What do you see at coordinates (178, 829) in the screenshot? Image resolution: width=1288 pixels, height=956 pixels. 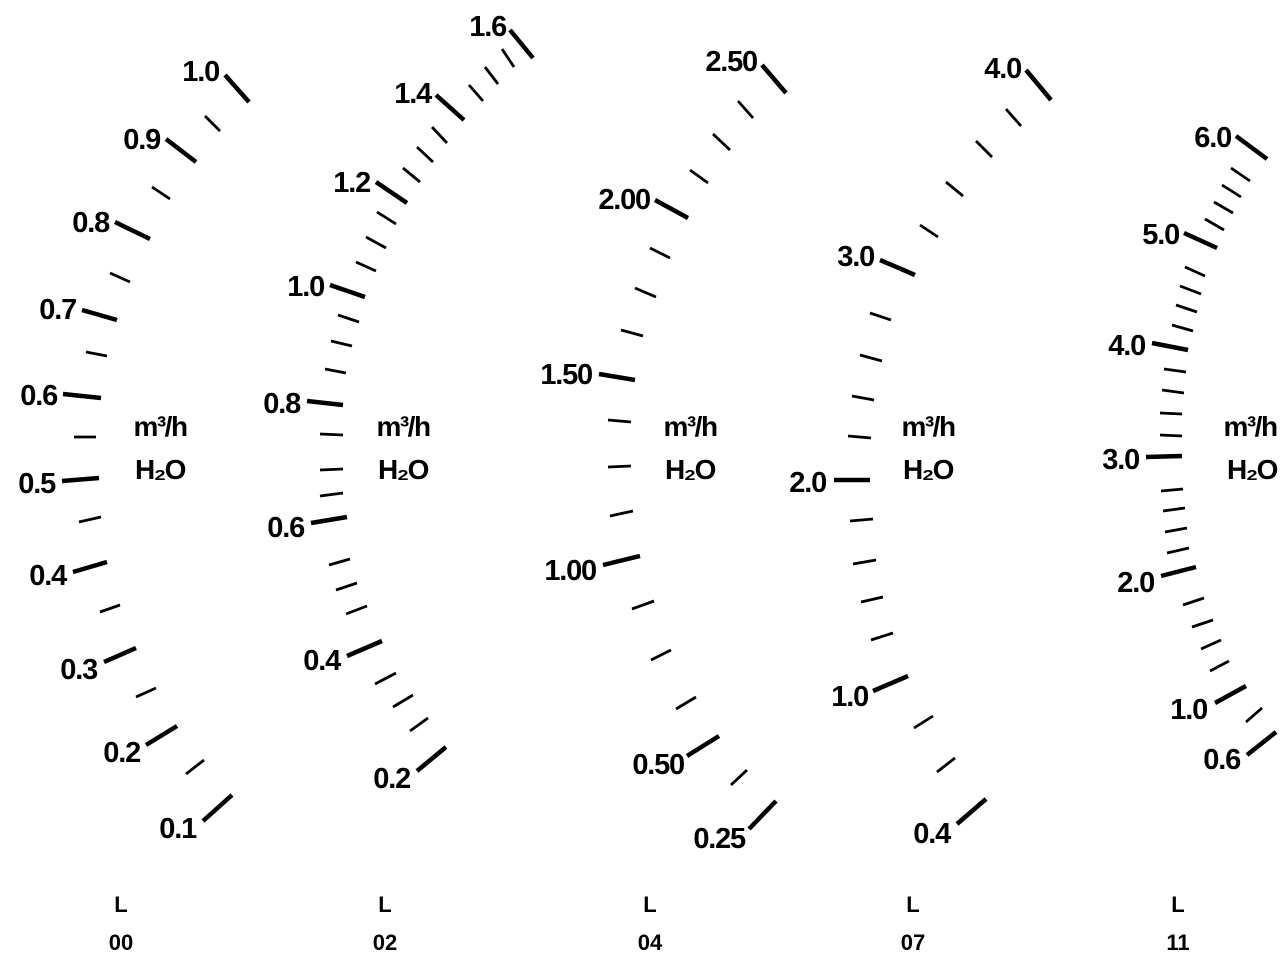 I see `scale-l00-label-0-1: 0.1` at bounding box center [178, 829].